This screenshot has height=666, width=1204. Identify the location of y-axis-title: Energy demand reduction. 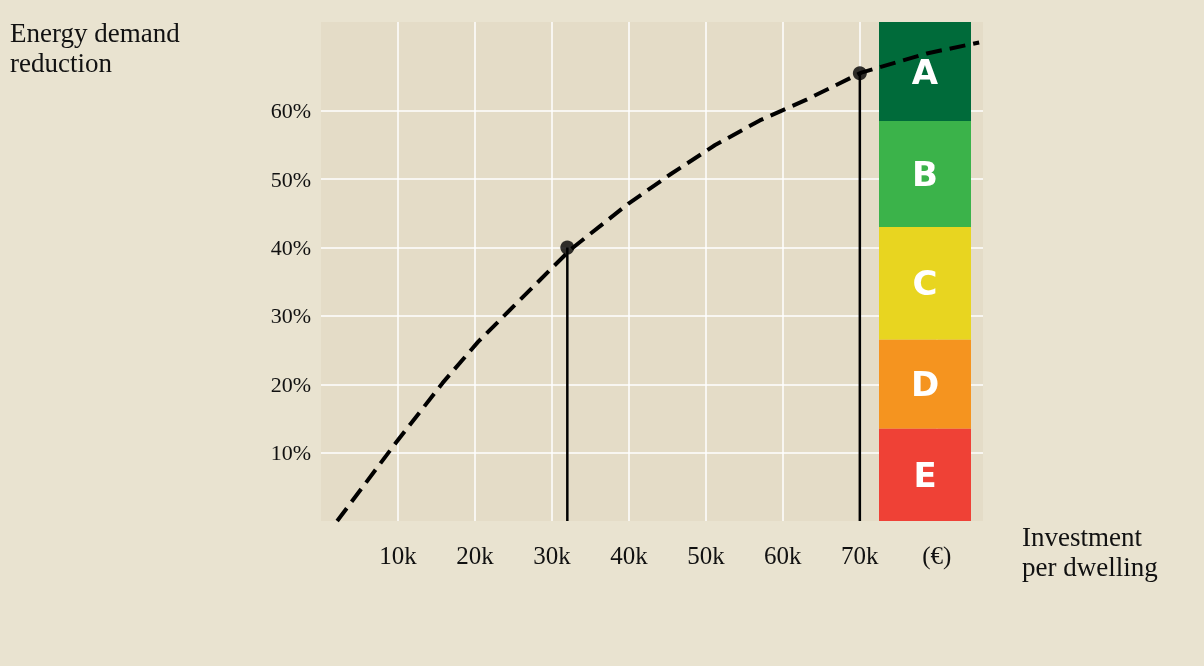
(95, 48).